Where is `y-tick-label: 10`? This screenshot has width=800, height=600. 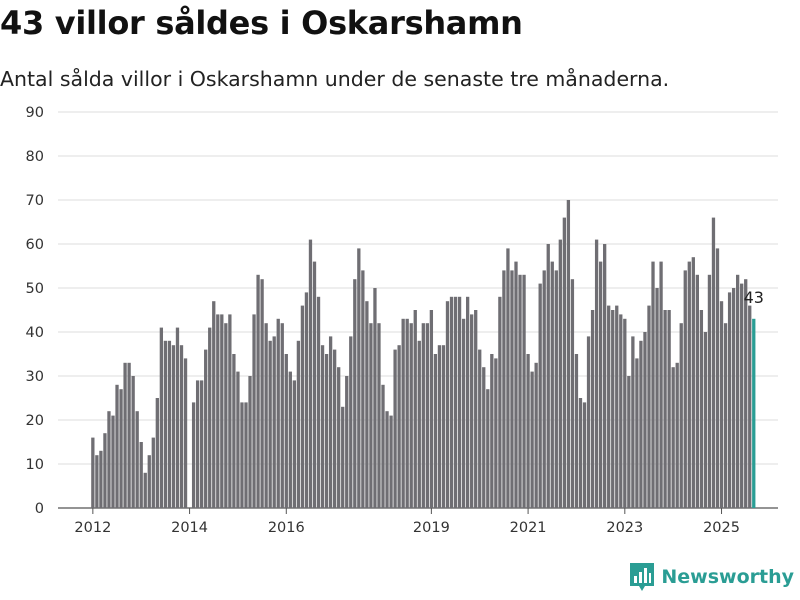
y-tick-label: 10 is located at coordinates (35, 465).